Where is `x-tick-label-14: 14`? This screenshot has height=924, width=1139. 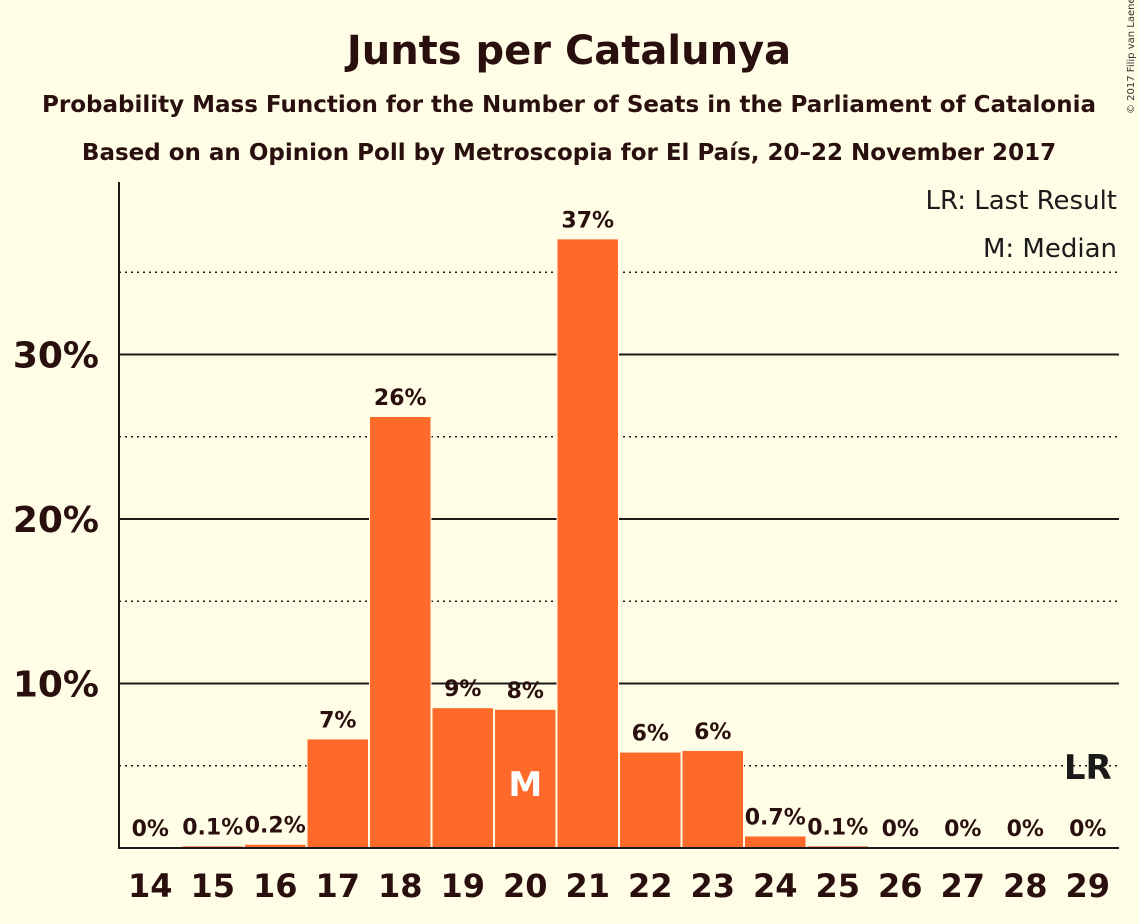 x-tick-label-14: 14 is located at coordinates (150, 886).